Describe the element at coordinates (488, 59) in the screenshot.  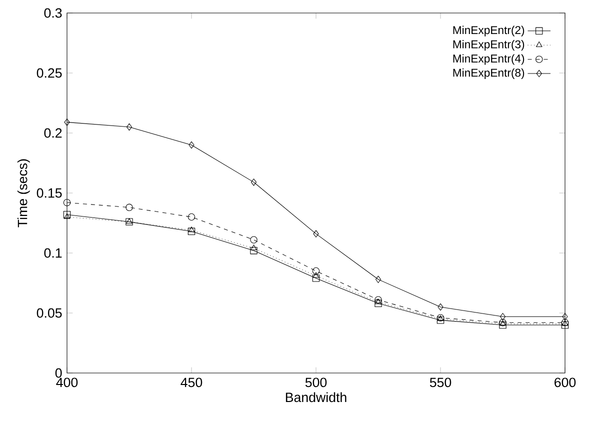
I see `legend-label: MinExpEntr(4)` at that location.